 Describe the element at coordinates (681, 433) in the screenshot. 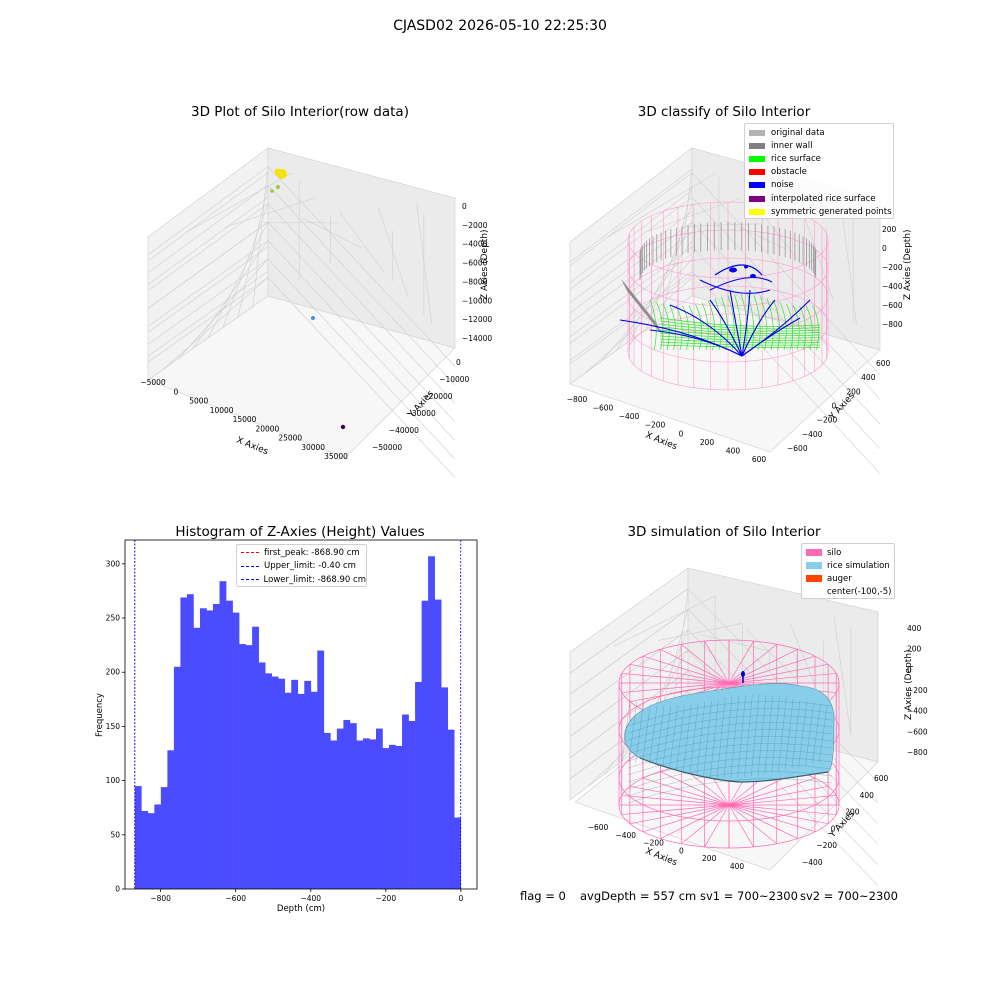

I see `plot2-x-tick: 0` at that location.